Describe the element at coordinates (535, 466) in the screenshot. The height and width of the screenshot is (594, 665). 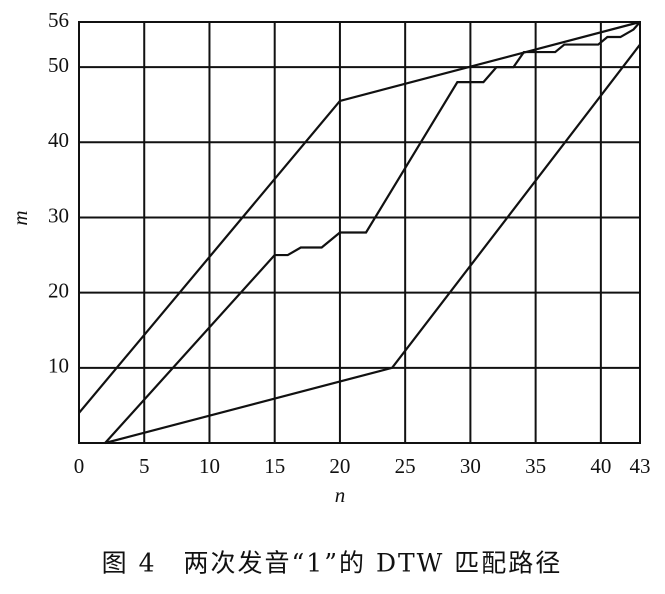
I see `x-tick-label: 35` at that location.